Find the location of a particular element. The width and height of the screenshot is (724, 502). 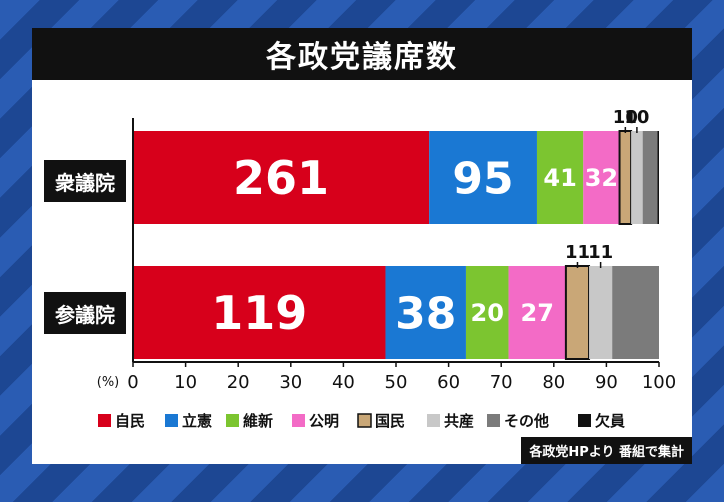

data-label-0-5: 10 is located at coordinates (636, 117).